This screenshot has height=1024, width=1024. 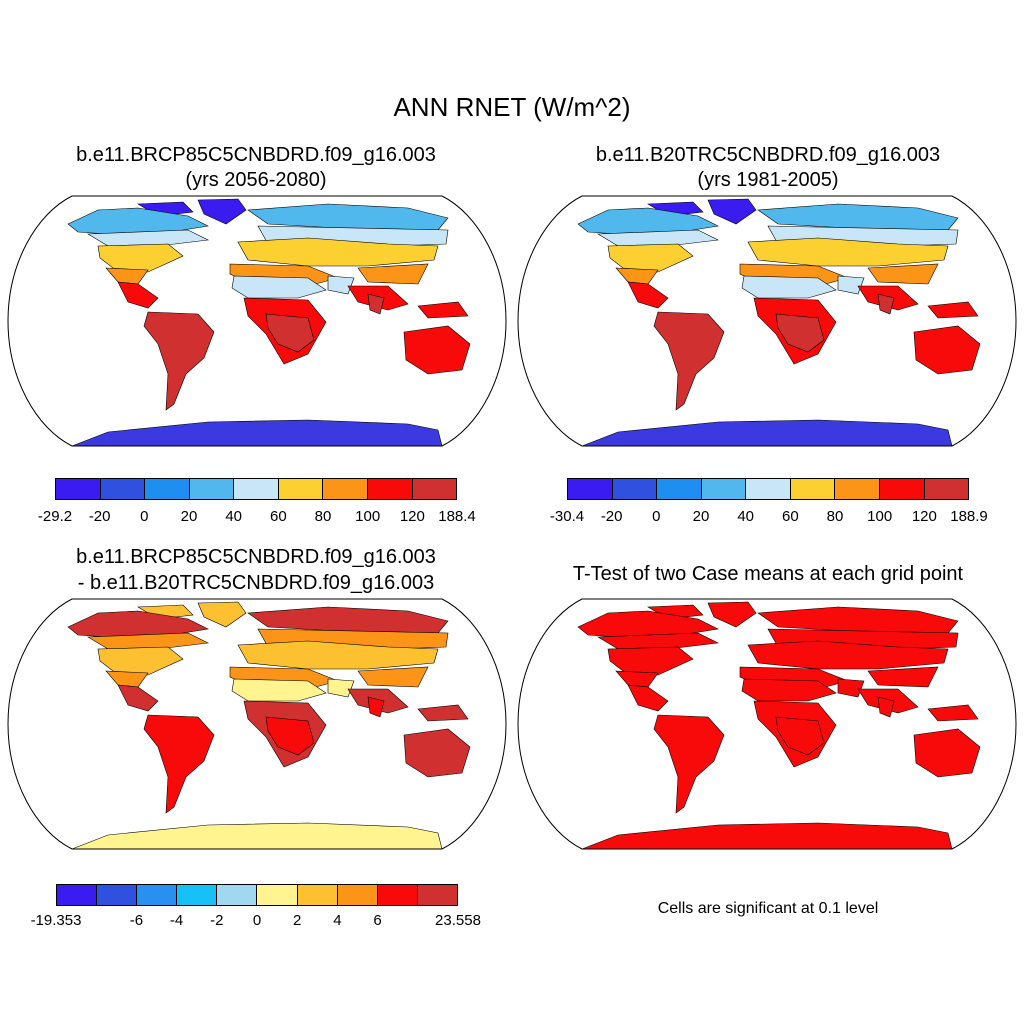 I want to click on panel4-significance-note: Cells are significant at 0.1 level, so click(x=768, y=908).